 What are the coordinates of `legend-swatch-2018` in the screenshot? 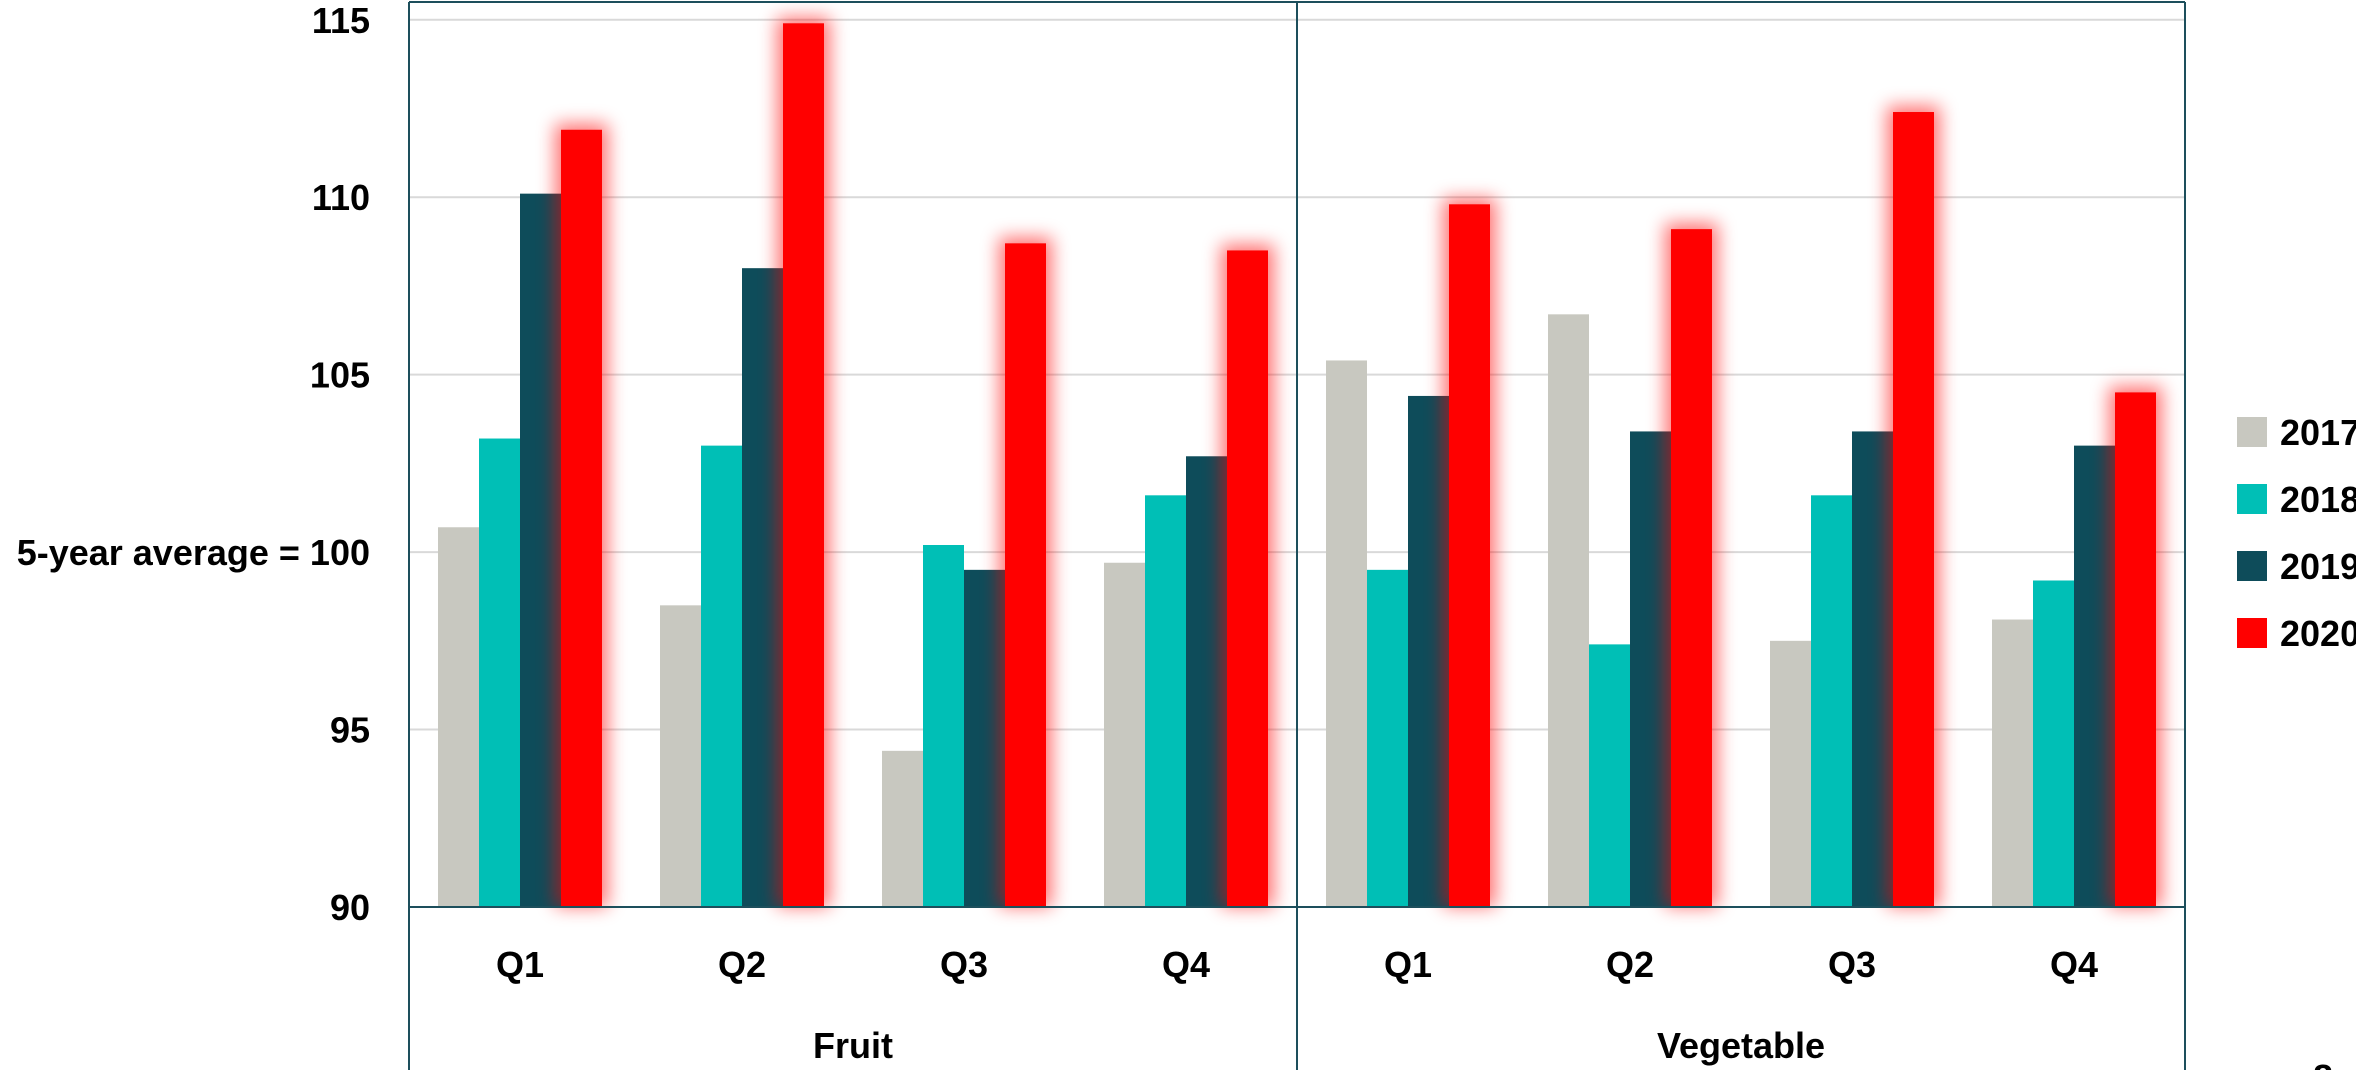 It's located at (2252, 499).